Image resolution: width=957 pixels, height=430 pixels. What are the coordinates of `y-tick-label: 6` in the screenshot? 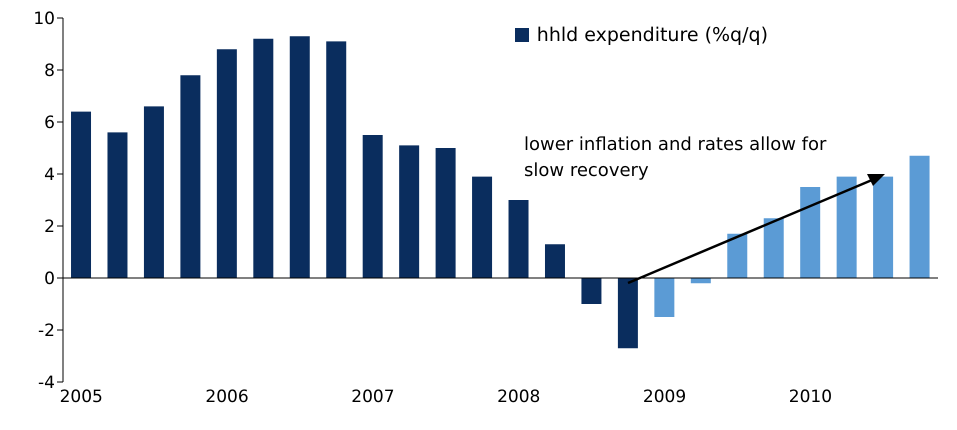 It's located at (49, 123).